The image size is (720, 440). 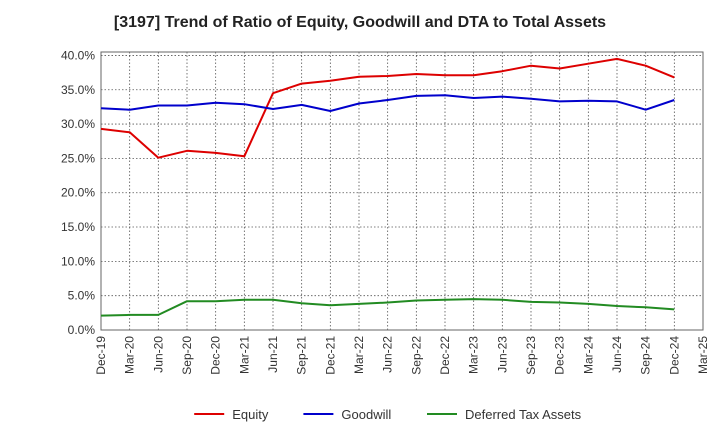 I want to click on x-tick-label: Mar-21, so click(x=244, y=355).